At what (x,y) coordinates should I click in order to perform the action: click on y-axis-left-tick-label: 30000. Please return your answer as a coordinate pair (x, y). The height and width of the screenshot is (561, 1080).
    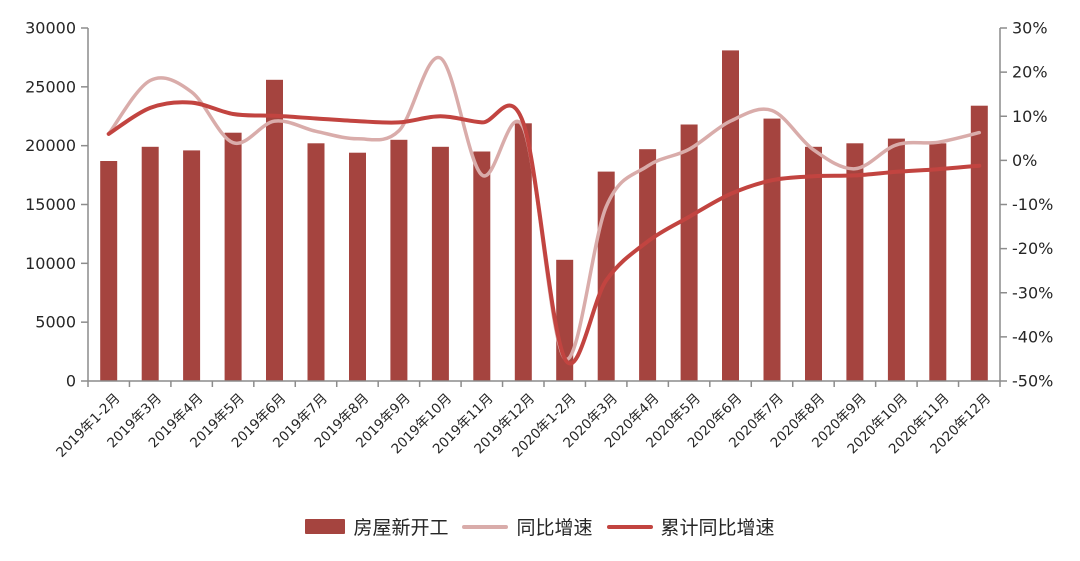
    Looking at the image, I should click on (50, 28).